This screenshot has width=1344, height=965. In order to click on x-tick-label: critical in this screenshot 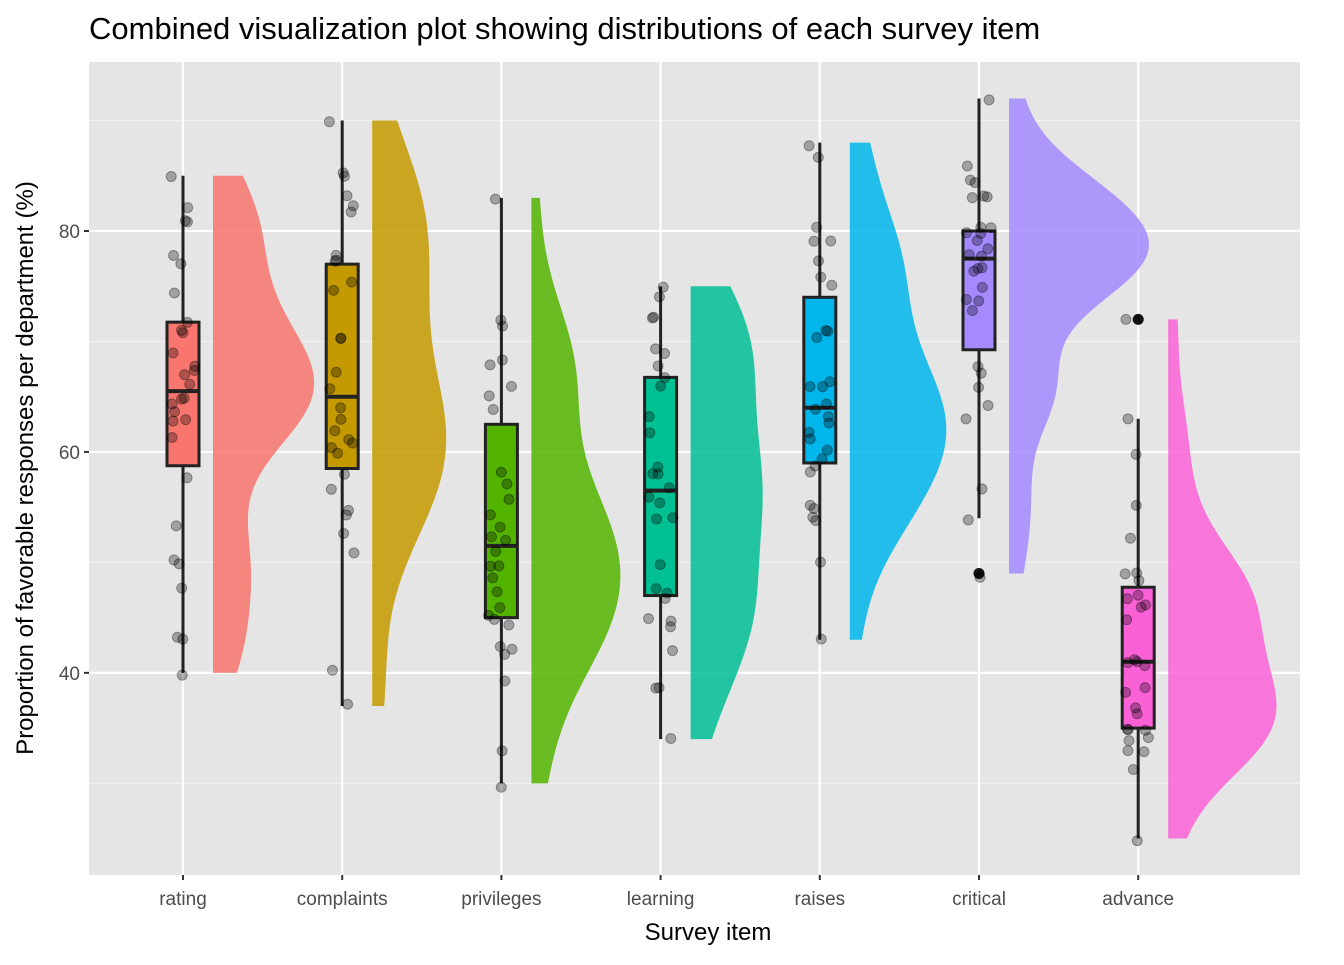, I will do `click(979, 899)`.